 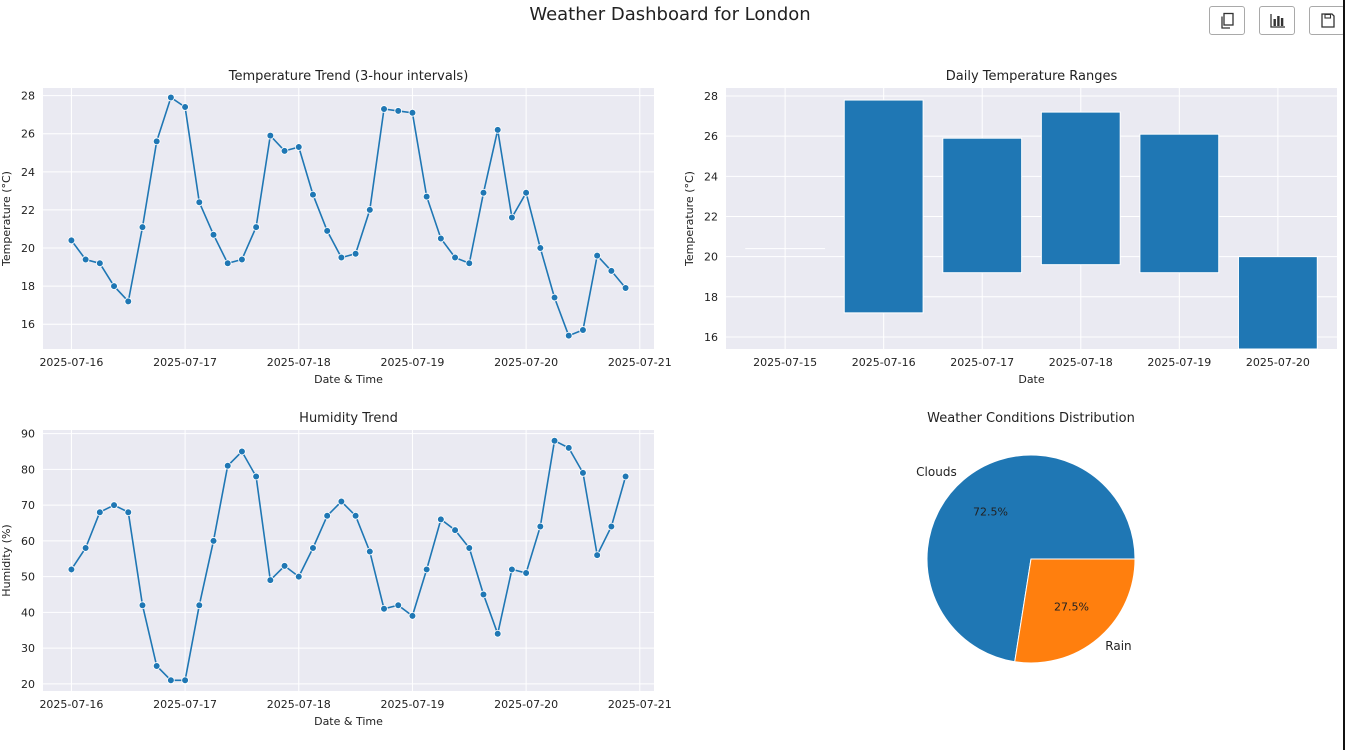 I want to click on humidity-xlabel: Date & Time, so click(x=348, y=721).